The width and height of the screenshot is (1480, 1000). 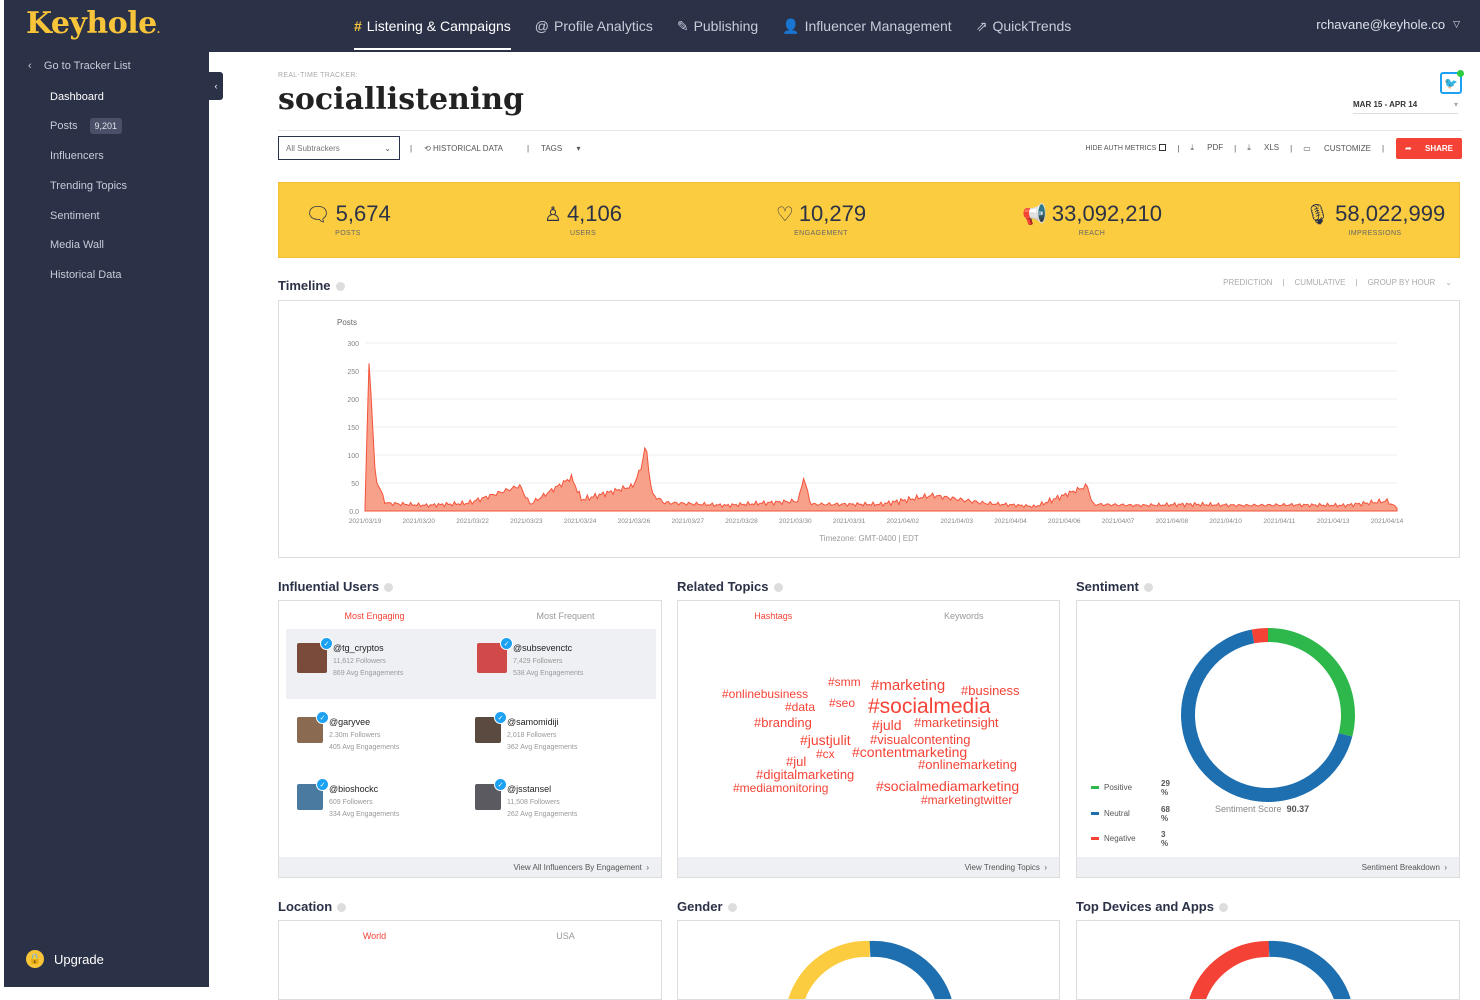 What do you see at coordinates (796, 761) in the screenshot?
I see `hashtag: #jul` at bounding box center [796, 761].